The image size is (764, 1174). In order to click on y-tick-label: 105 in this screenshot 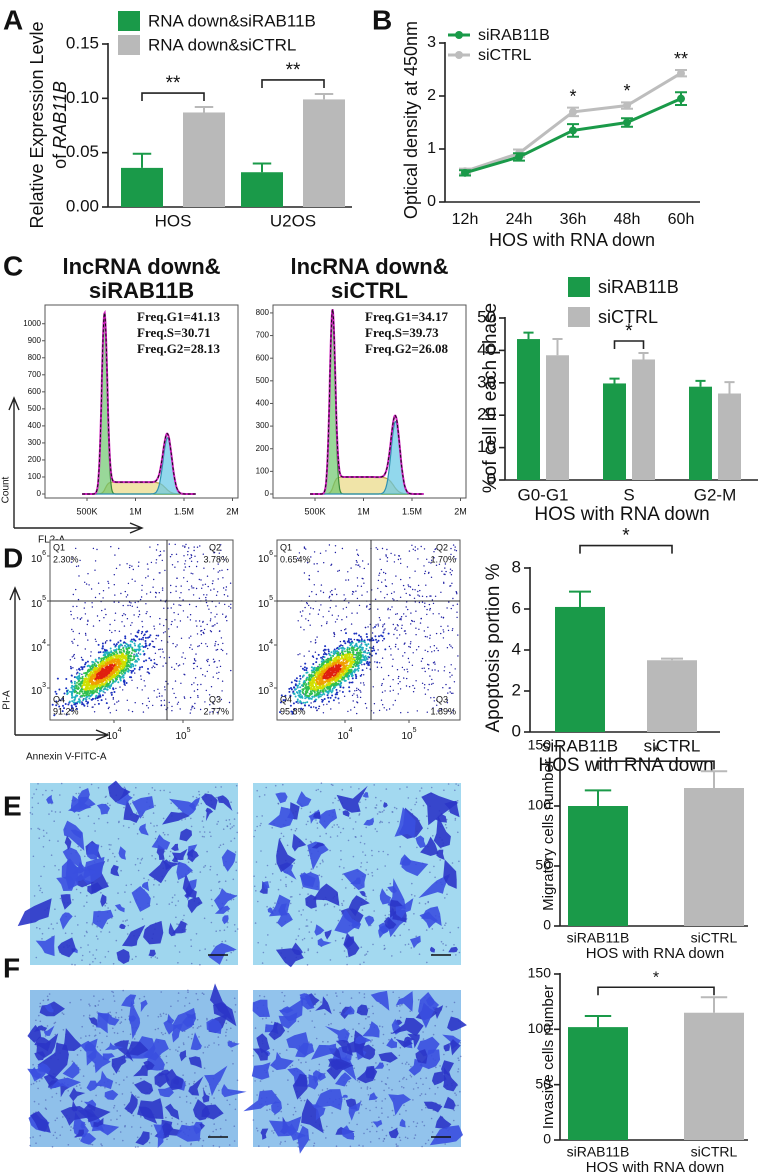, I will do `click(38, 602)`.